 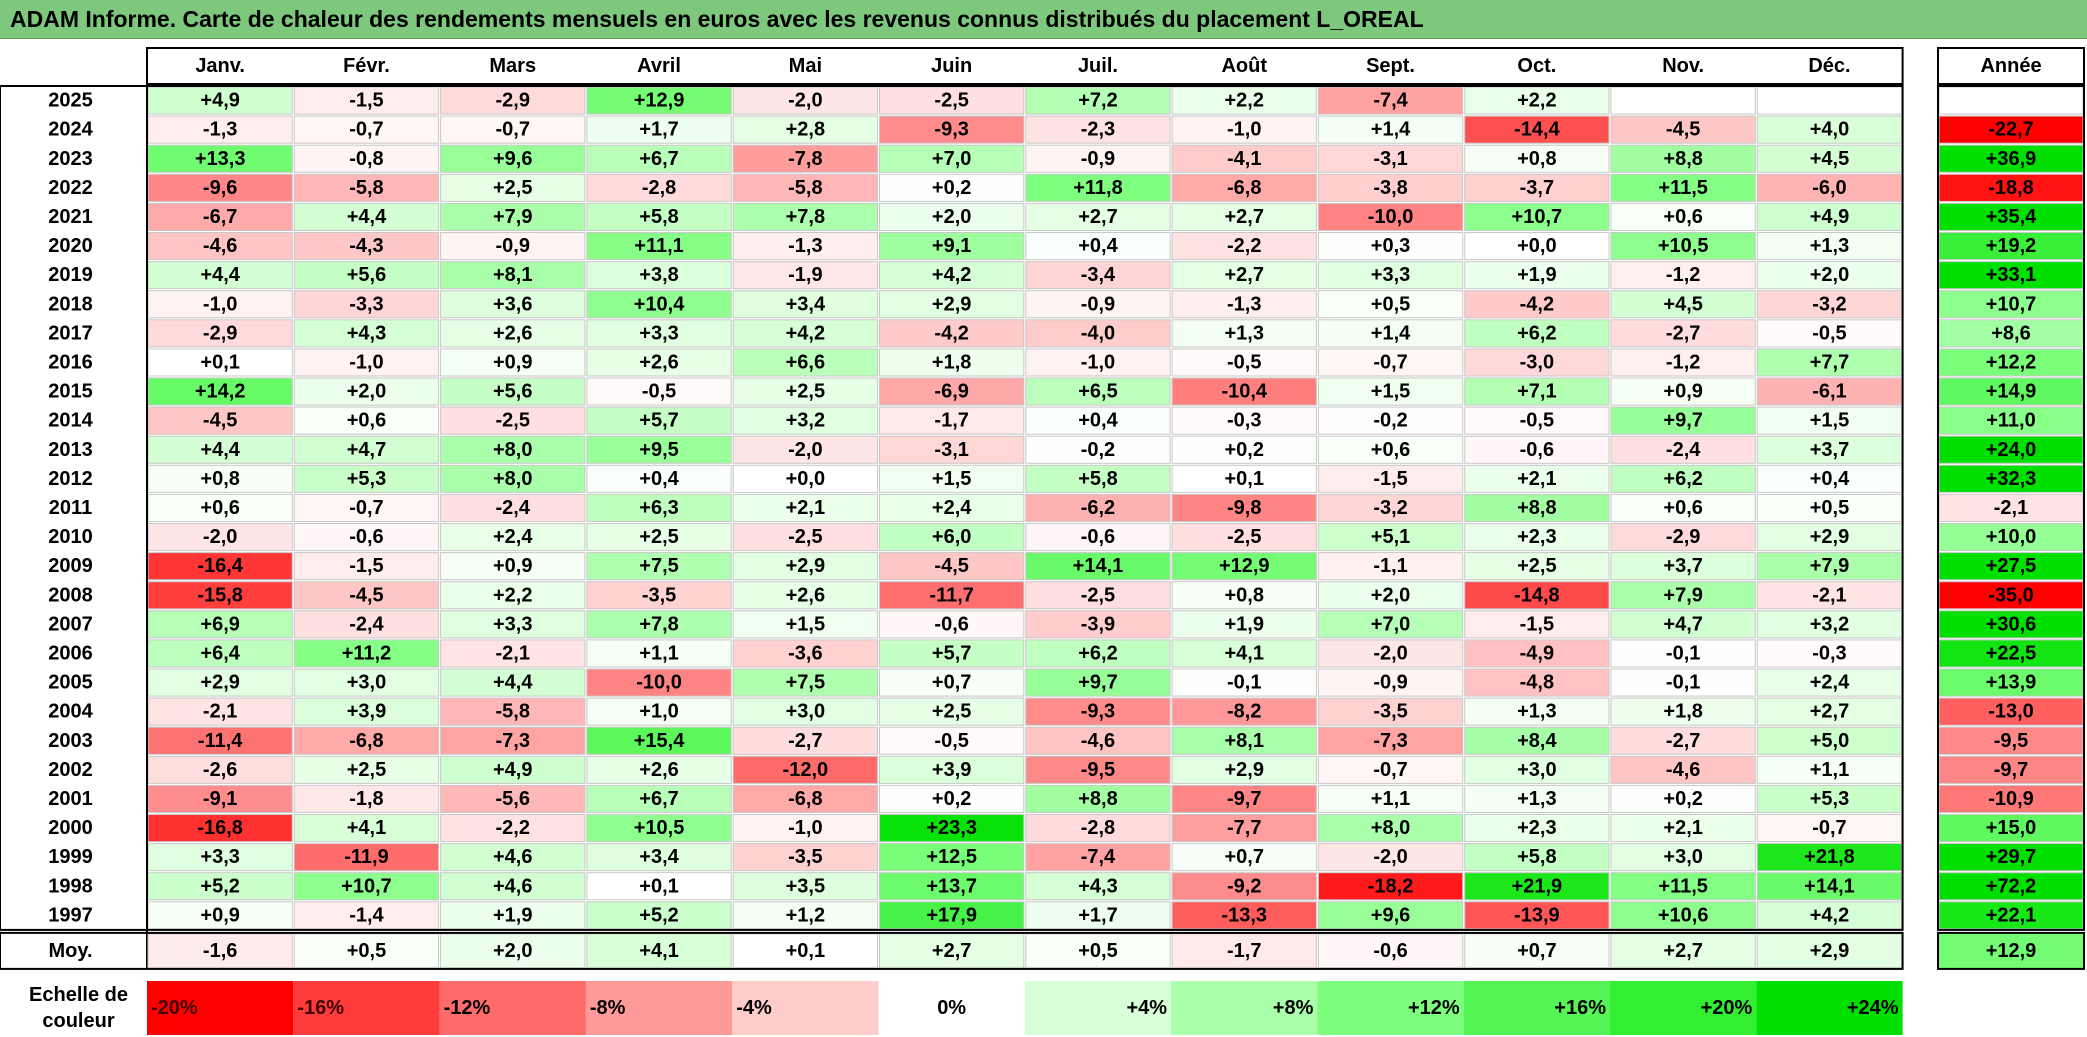 I want to click on heatmap-cell-value: +11,1, so click(x=659, y=246).